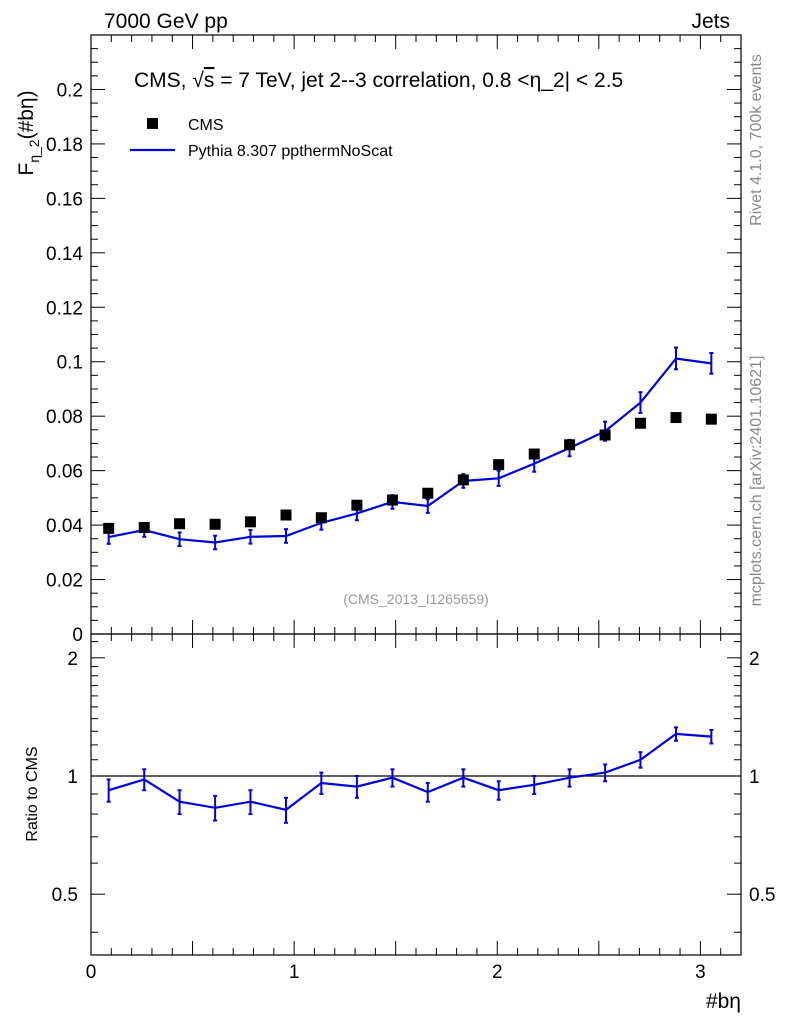  What do you see at coordinates (64, 417) in the screenshot?
I see `main-y-tick-label: 0.08` at bounding box center [64, 417].